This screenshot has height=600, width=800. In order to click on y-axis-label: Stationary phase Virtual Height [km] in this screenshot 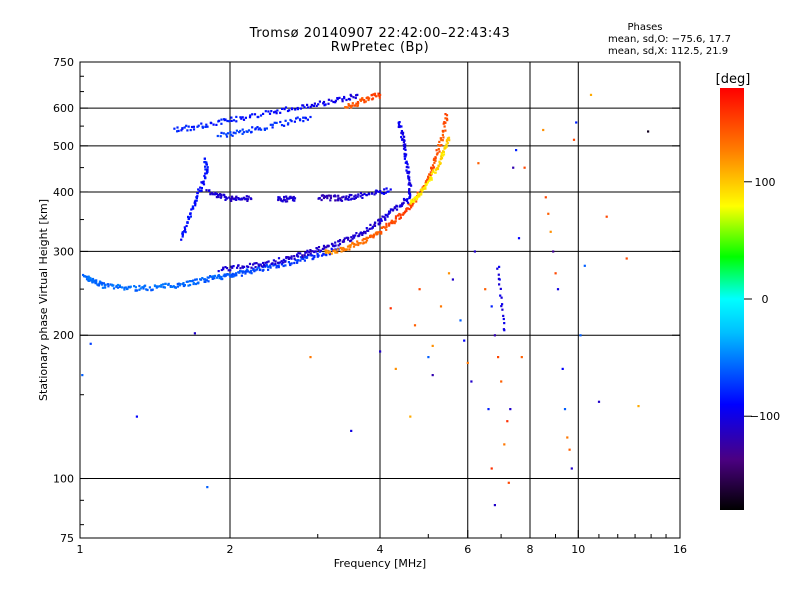, I will do `click(43, 300)`.